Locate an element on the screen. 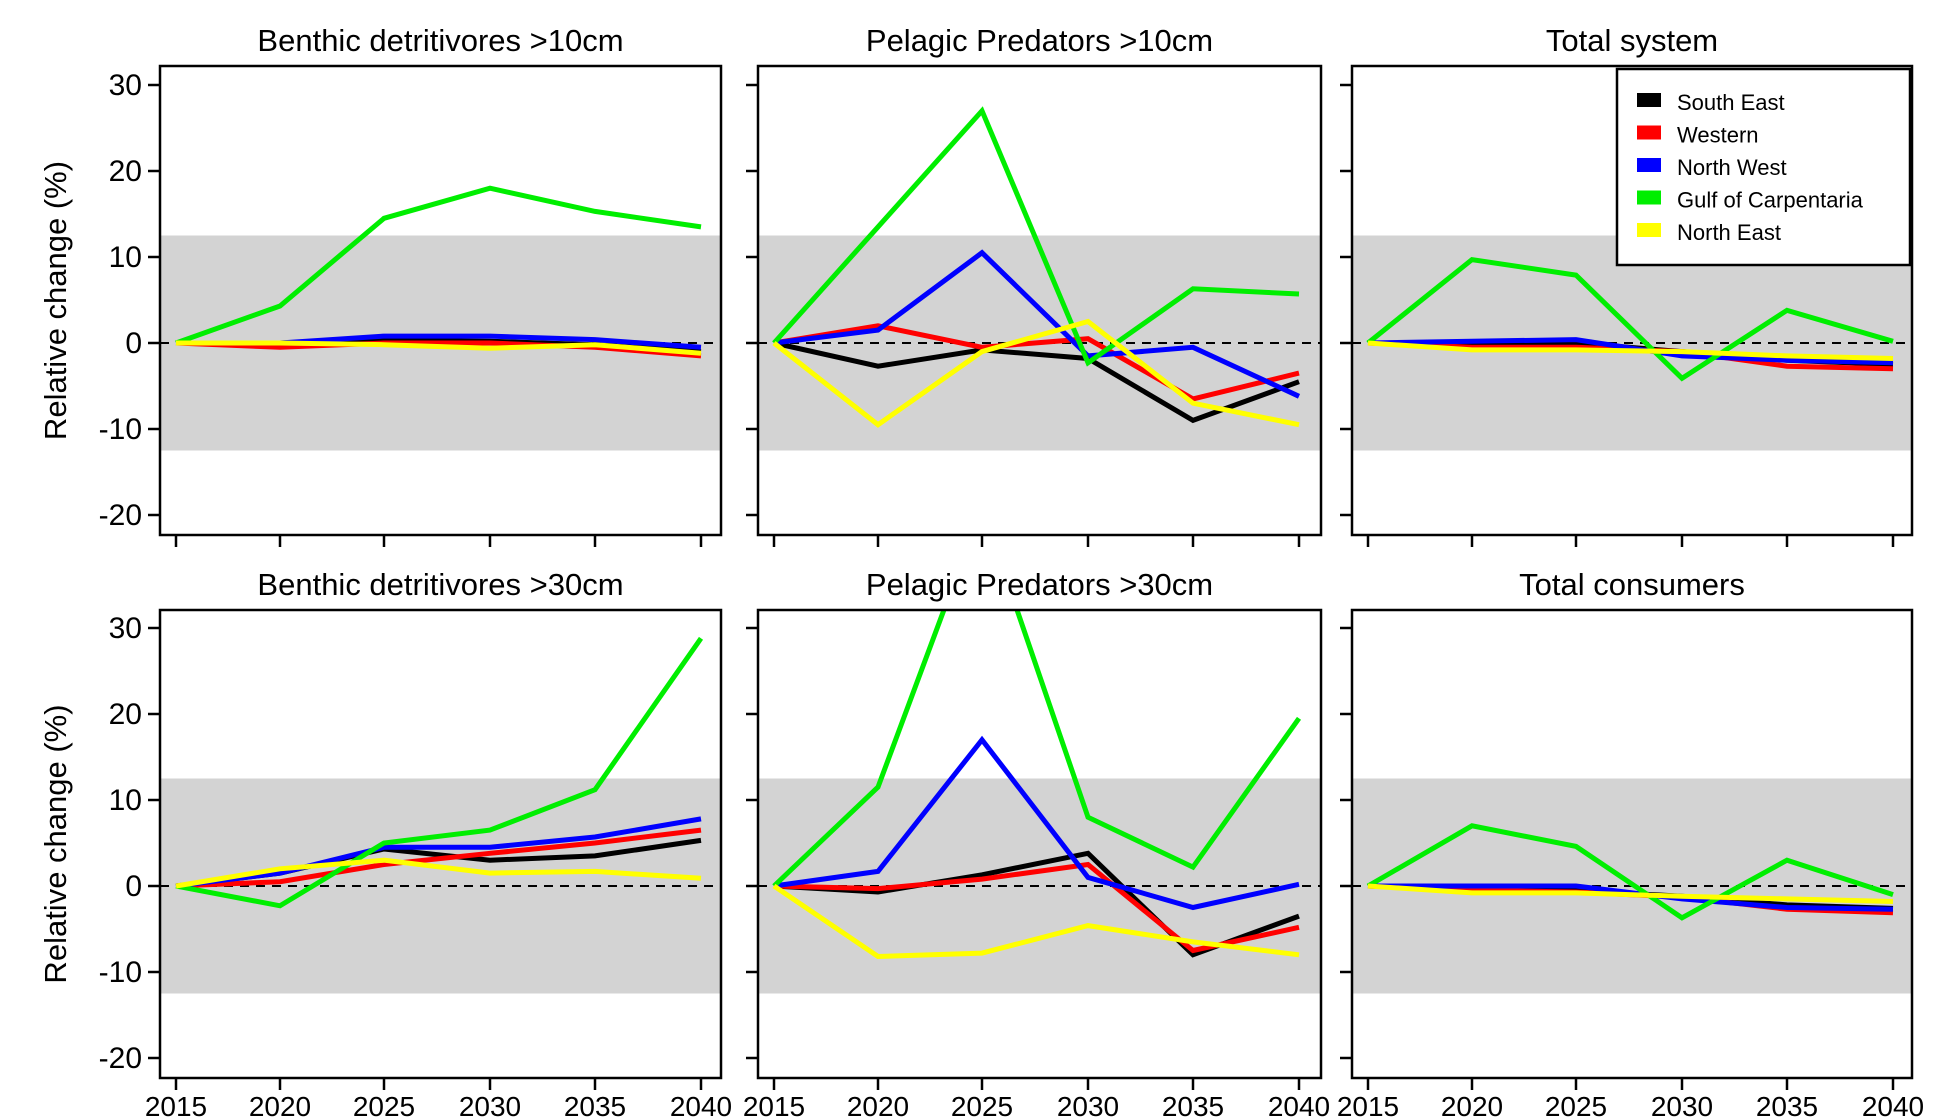 The width and height of the screenshot is (1950, 1119). panel-title: Benthic detritivores >30cm is located at coordinates (440, 584).